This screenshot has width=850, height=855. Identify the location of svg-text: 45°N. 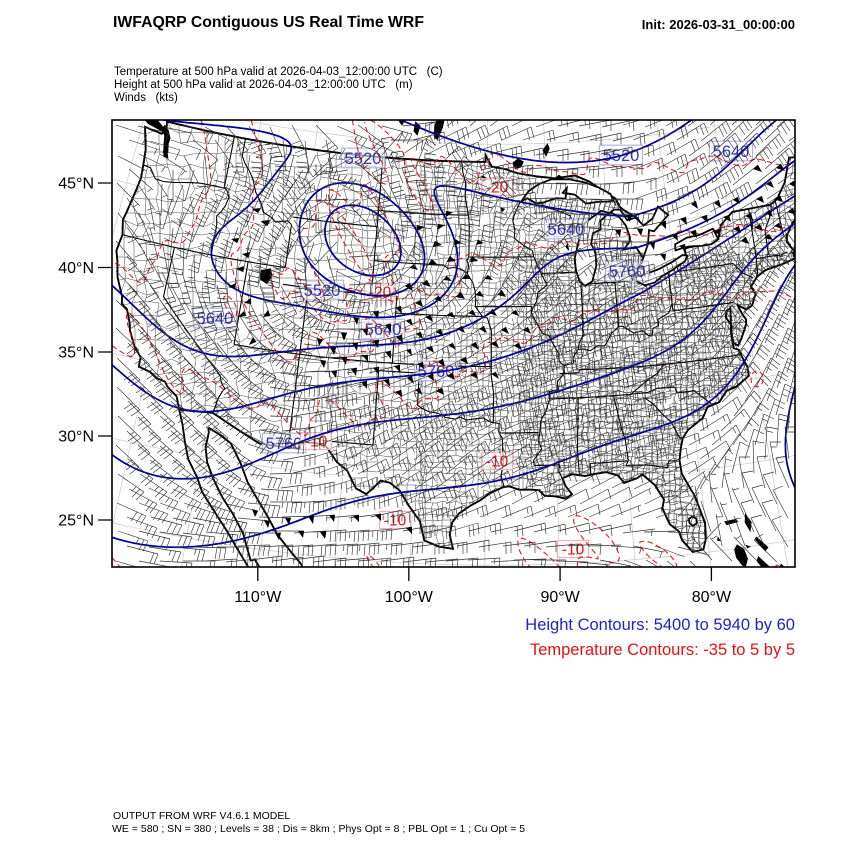
(76, 184).